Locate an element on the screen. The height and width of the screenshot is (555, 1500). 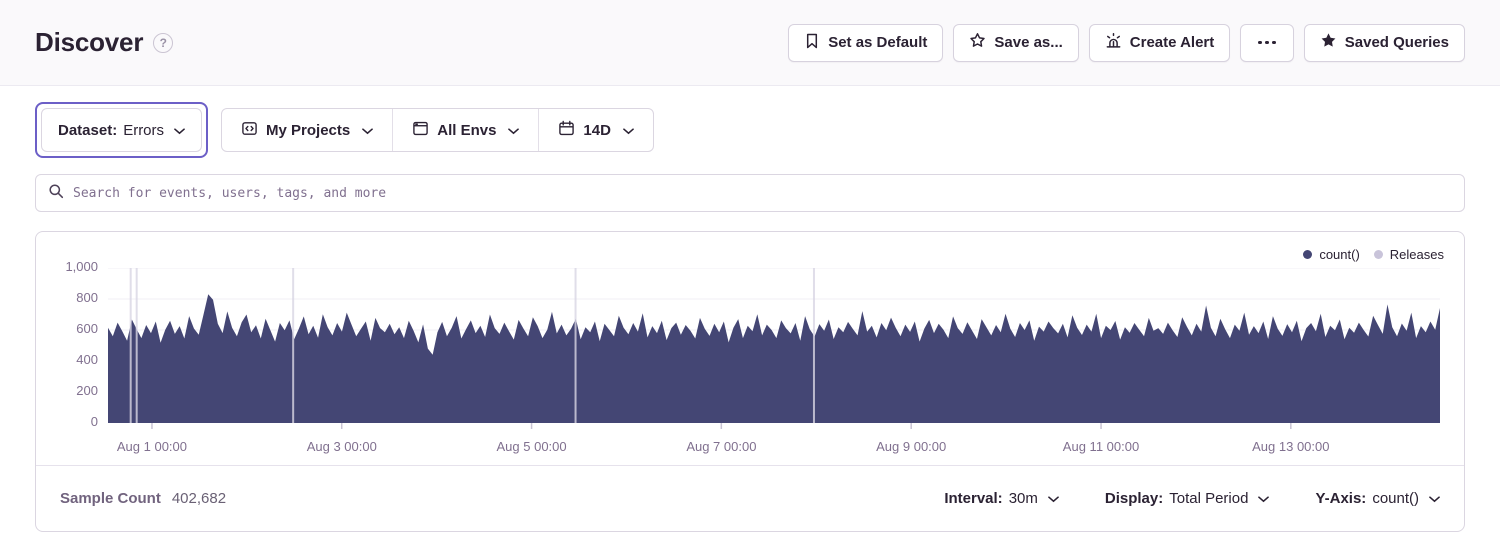
yaxis-dropdown: Y-Axis: count() is located at coordinates (1377, 498).